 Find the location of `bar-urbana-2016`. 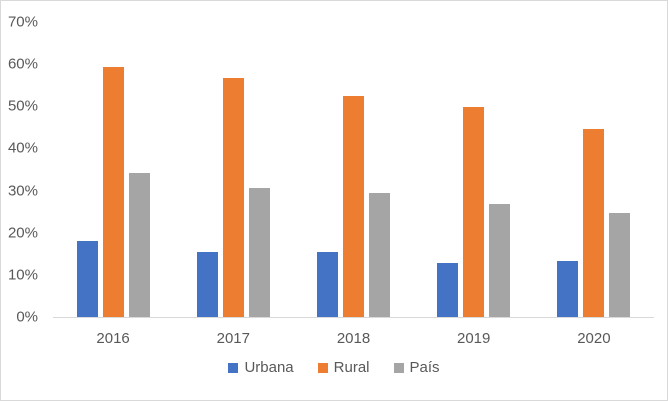

bar-urbana-2016 is located at coordinates (87, 279).